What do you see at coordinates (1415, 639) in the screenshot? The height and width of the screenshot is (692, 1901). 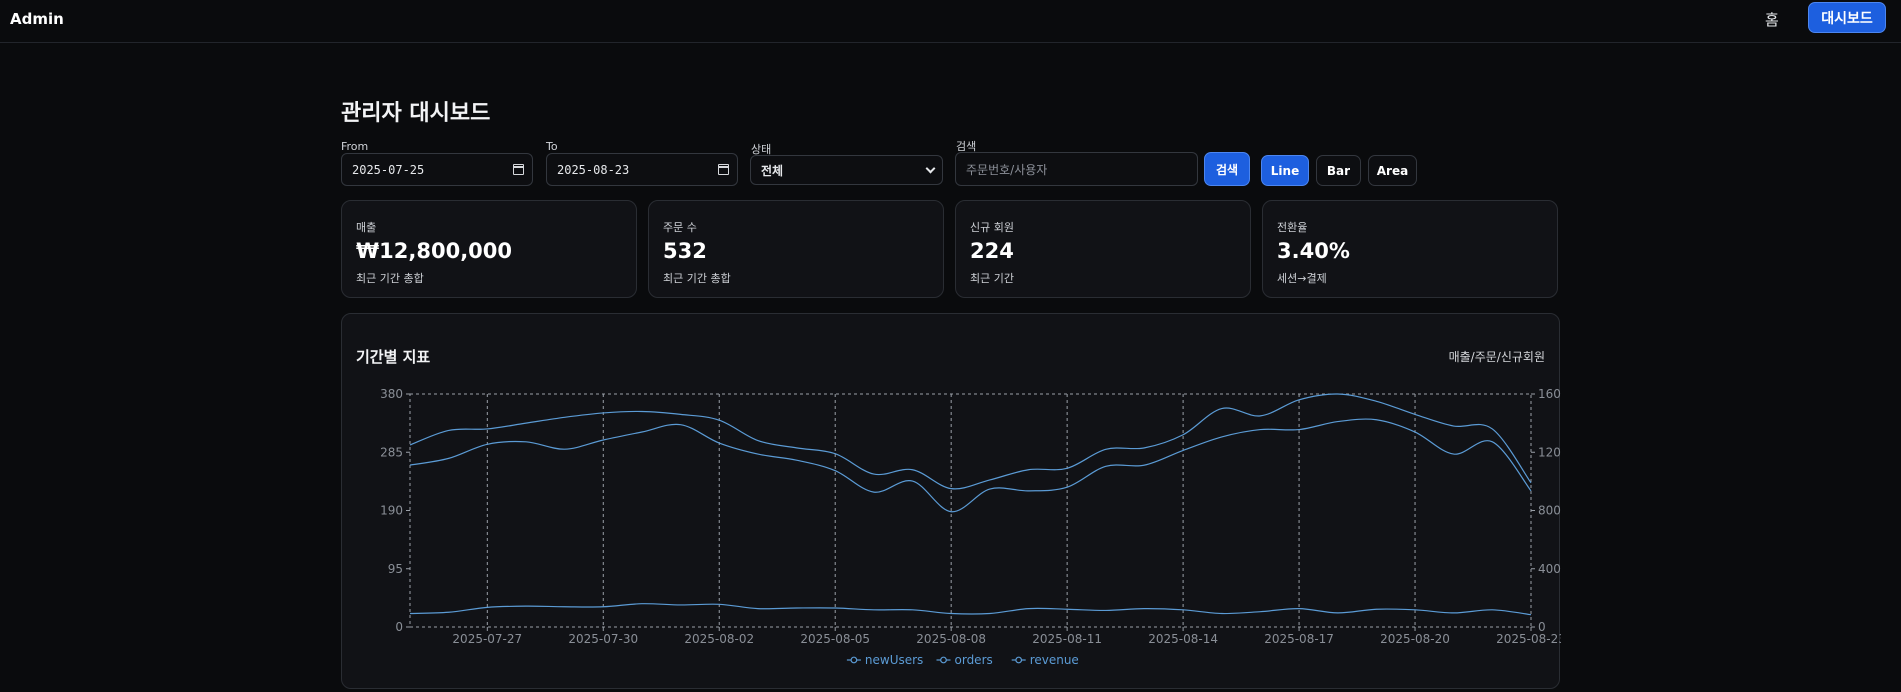 I see `x-tick-label: 2025-08-20` at bounding box center [1415, 639].